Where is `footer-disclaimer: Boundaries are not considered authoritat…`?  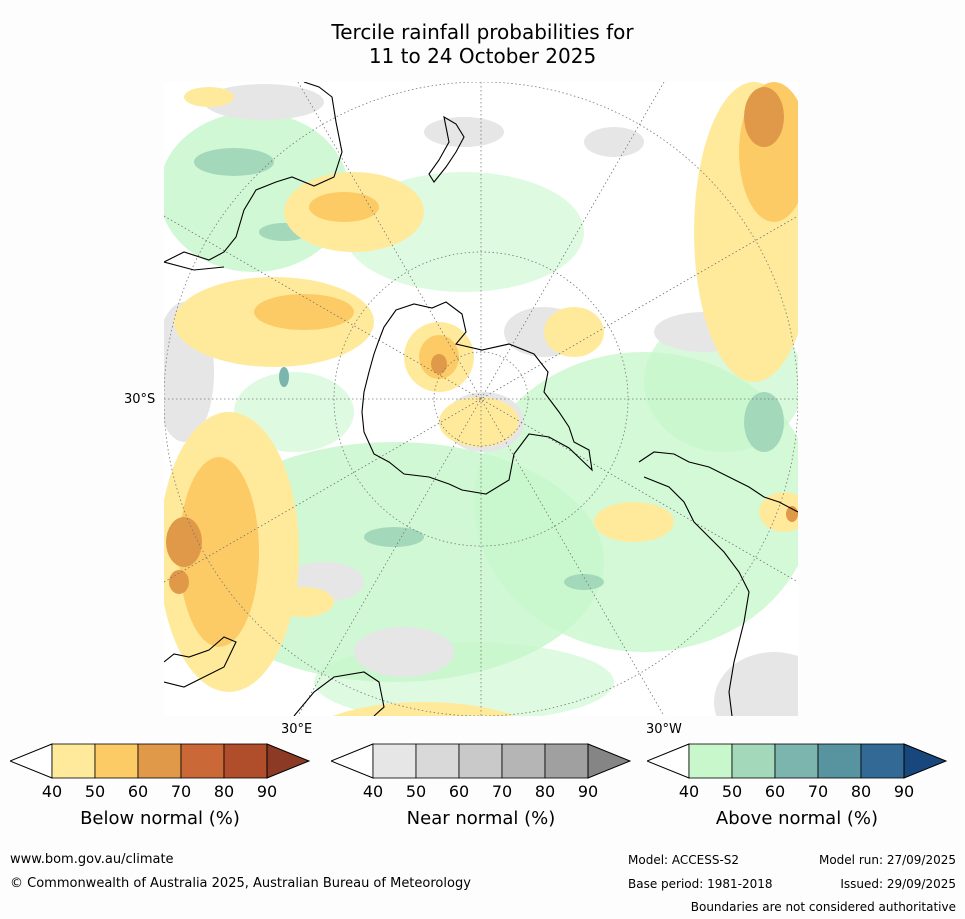 footer-disclaimer: Boundaries are not considered authoritat… is located at coordinates (823, 907).